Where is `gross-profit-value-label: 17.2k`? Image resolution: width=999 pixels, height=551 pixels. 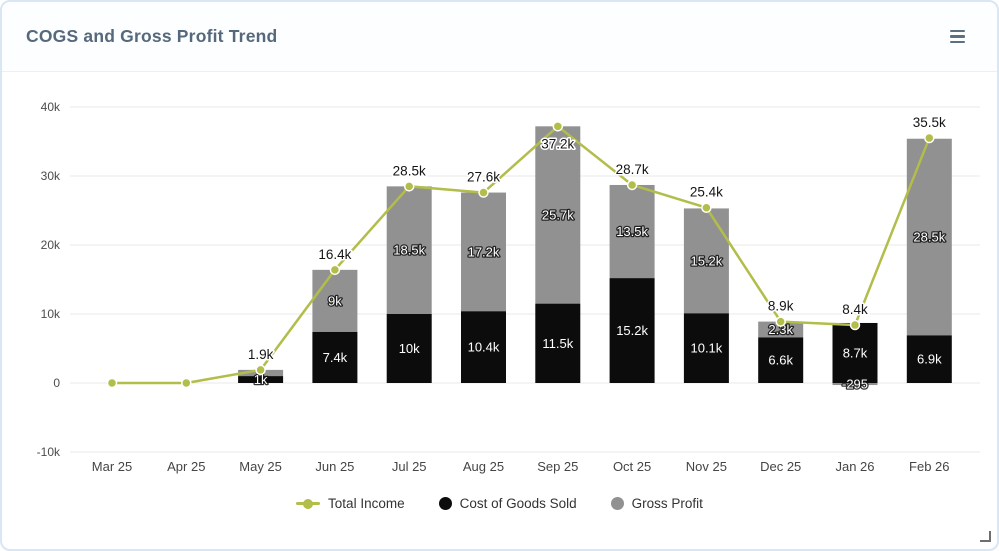 gross-profit-value-label: 17.2k is located at coordinates (484, 251).